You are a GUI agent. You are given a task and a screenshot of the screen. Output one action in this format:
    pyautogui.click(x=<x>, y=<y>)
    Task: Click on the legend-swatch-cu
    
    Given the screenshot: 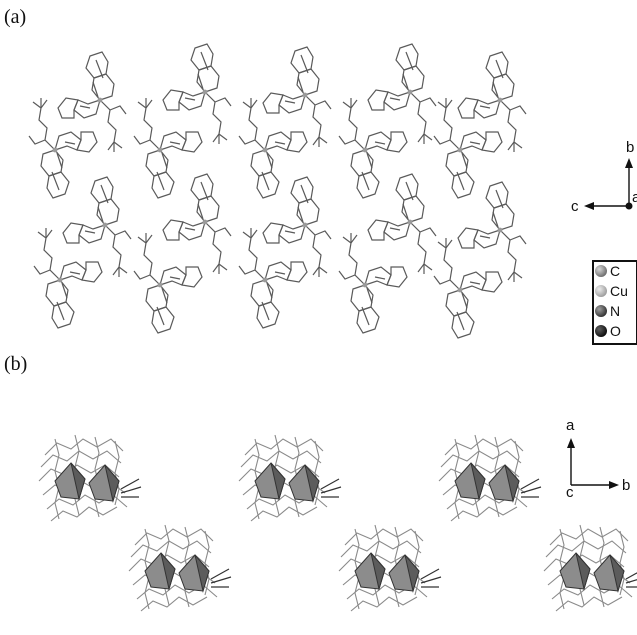 What is the action you would take?
    pyautogui.click(x=601, y=291)
    